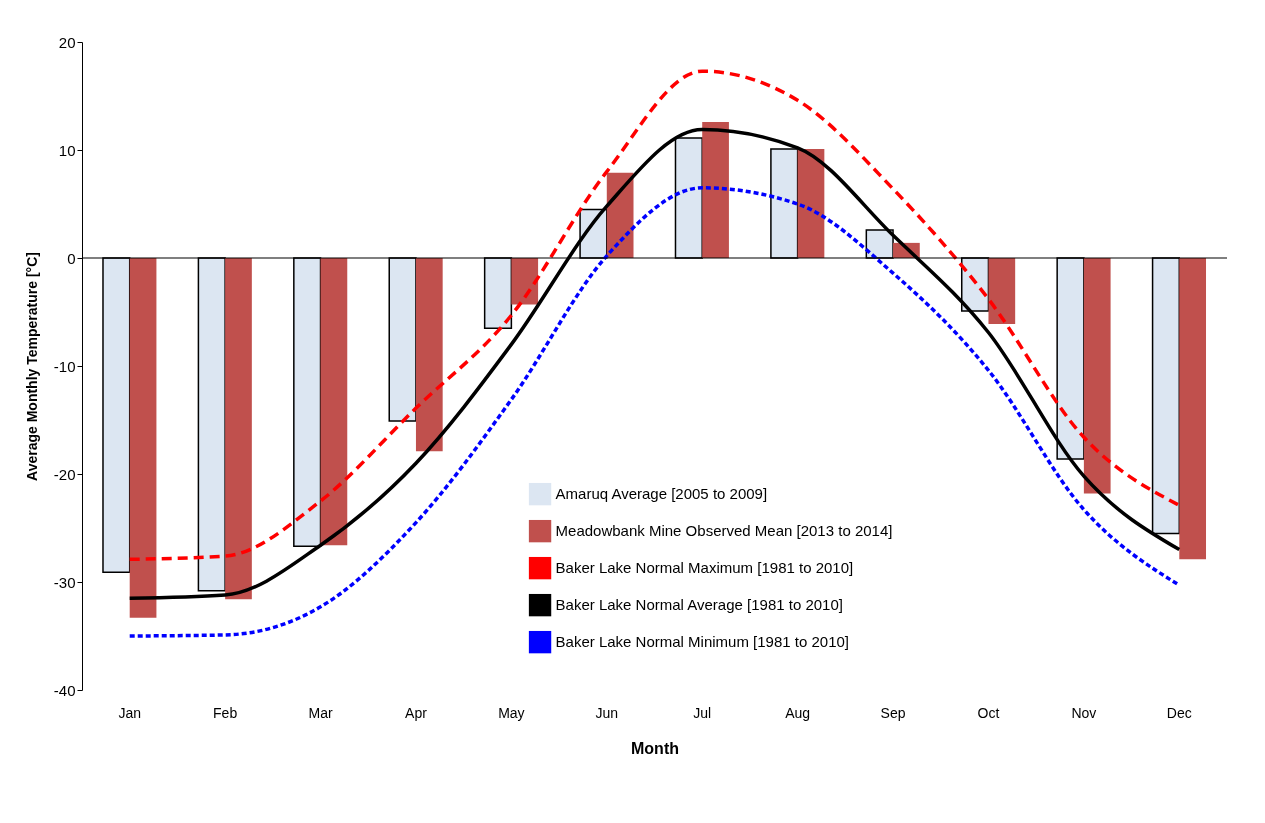 This screenshot has height=823, width=1265. Describe the element at coordinates (511, 712) in the screenshot. I see `x-tick-label: May` at that location.